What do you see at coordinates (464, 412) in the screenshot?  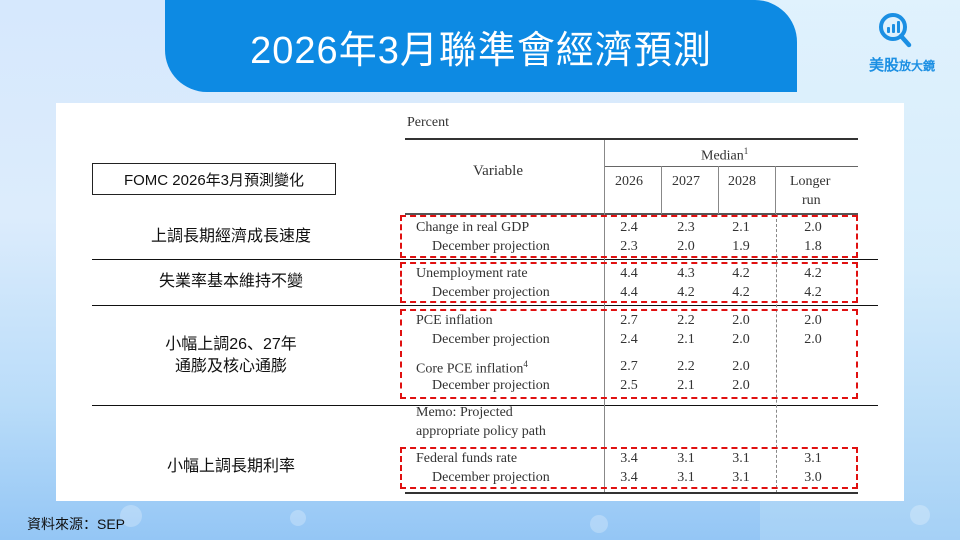 I see `memo-label: Memo: Projected` at bounding box center [464, 412].